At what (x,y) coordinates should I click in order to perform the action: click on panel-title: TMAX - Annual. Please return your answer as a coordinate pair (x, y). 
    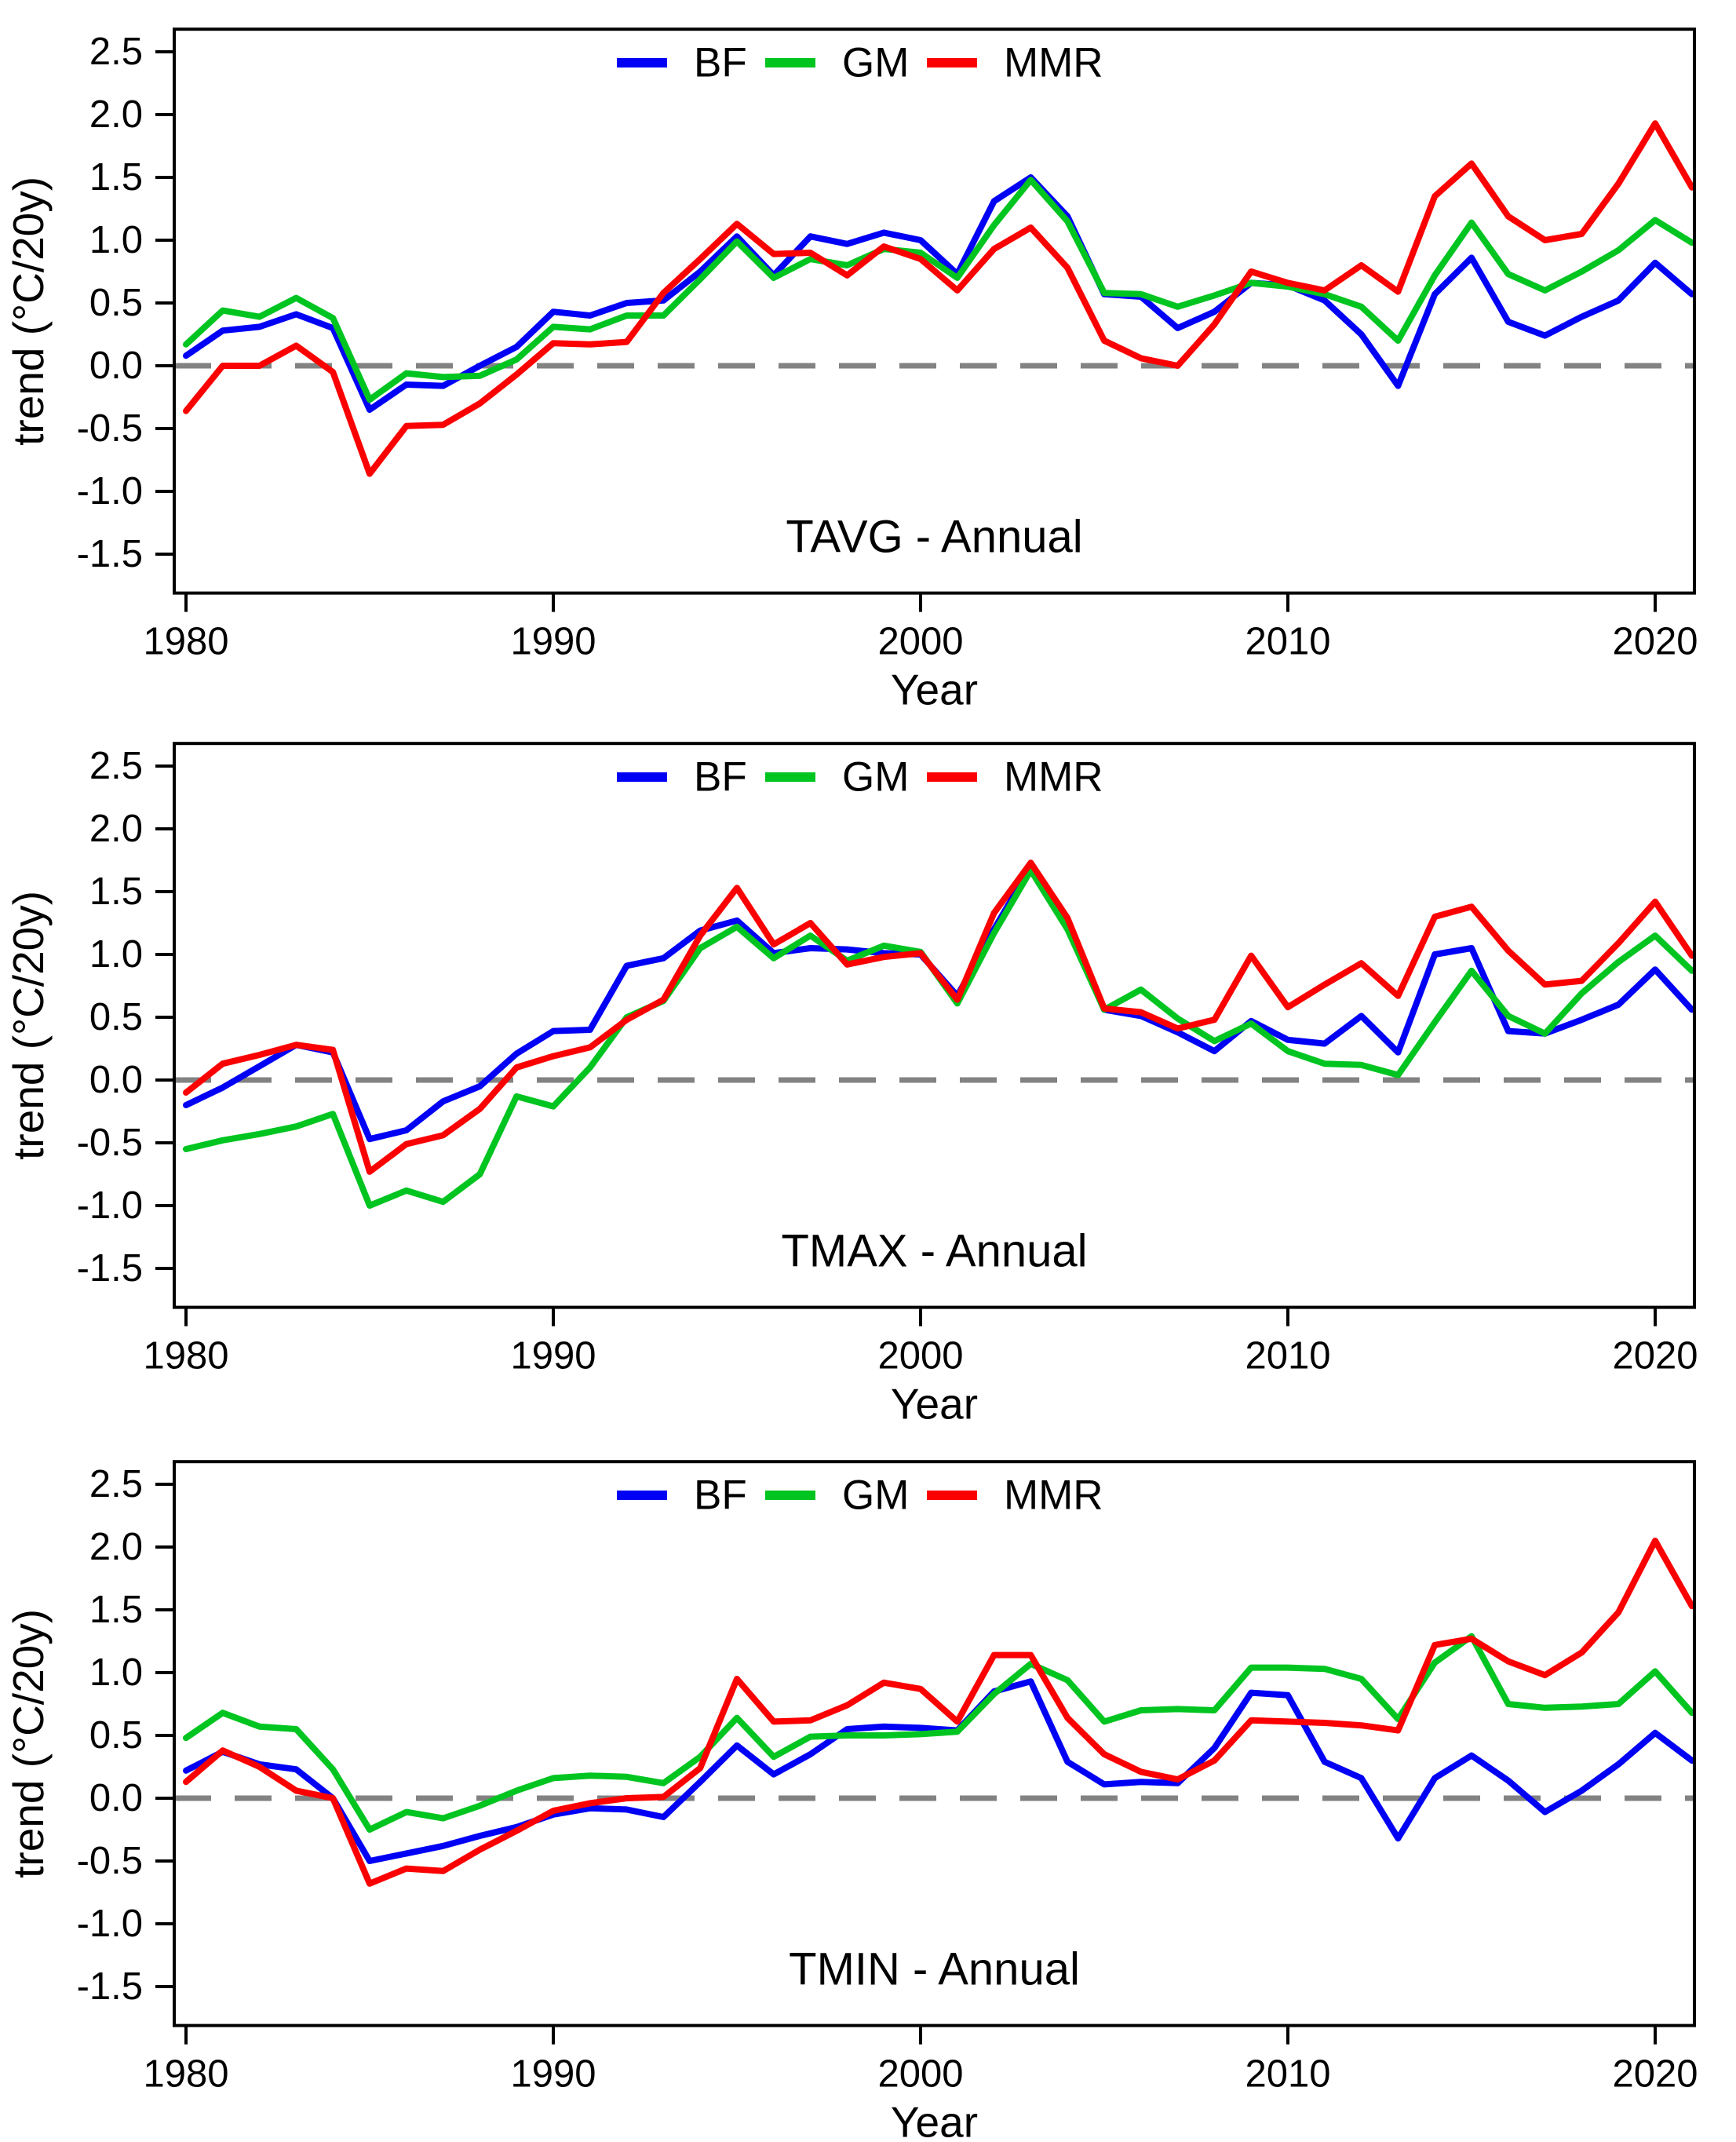
    Looking at the image, I should click on (934, 1251).